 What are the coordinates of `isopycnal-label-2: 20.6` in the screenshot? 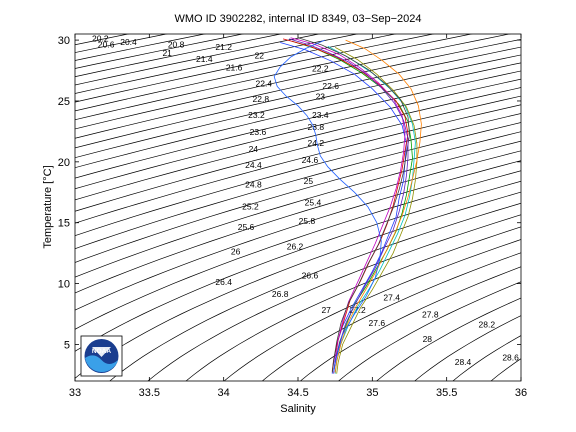 It's located at (106, 44).